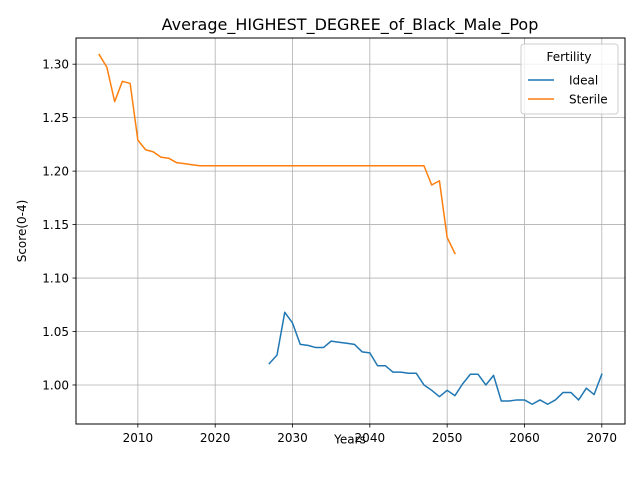 The height and width of the screenshot is (480, 640). What do you see at coordinates (524, 438) in the screenshot?
I see `x-tick-label: 2060` at bounding box center [524, 438].